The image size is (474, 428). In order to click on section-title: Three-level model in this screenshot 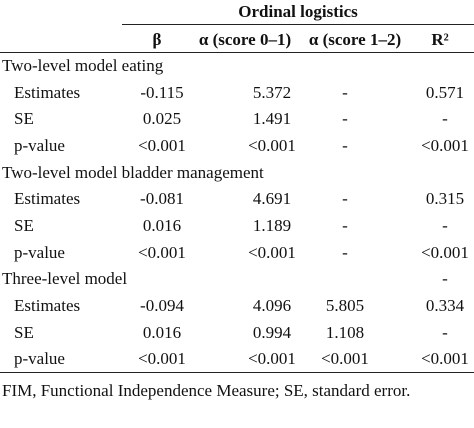, I will do `click(65, 279)`.